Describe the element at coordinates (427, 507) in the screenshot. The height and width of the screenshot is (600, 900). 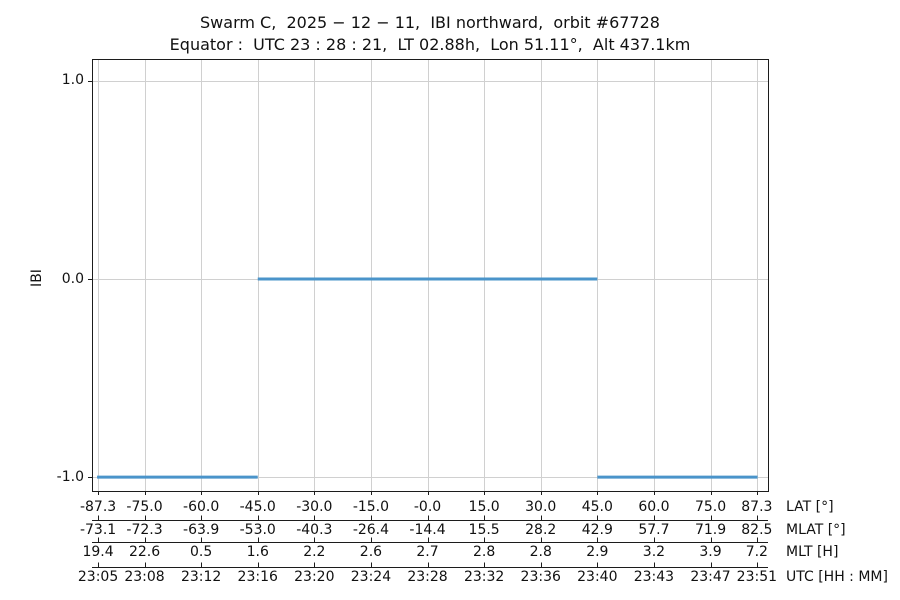
I see `lat-tick-label: -0.0` at that location.